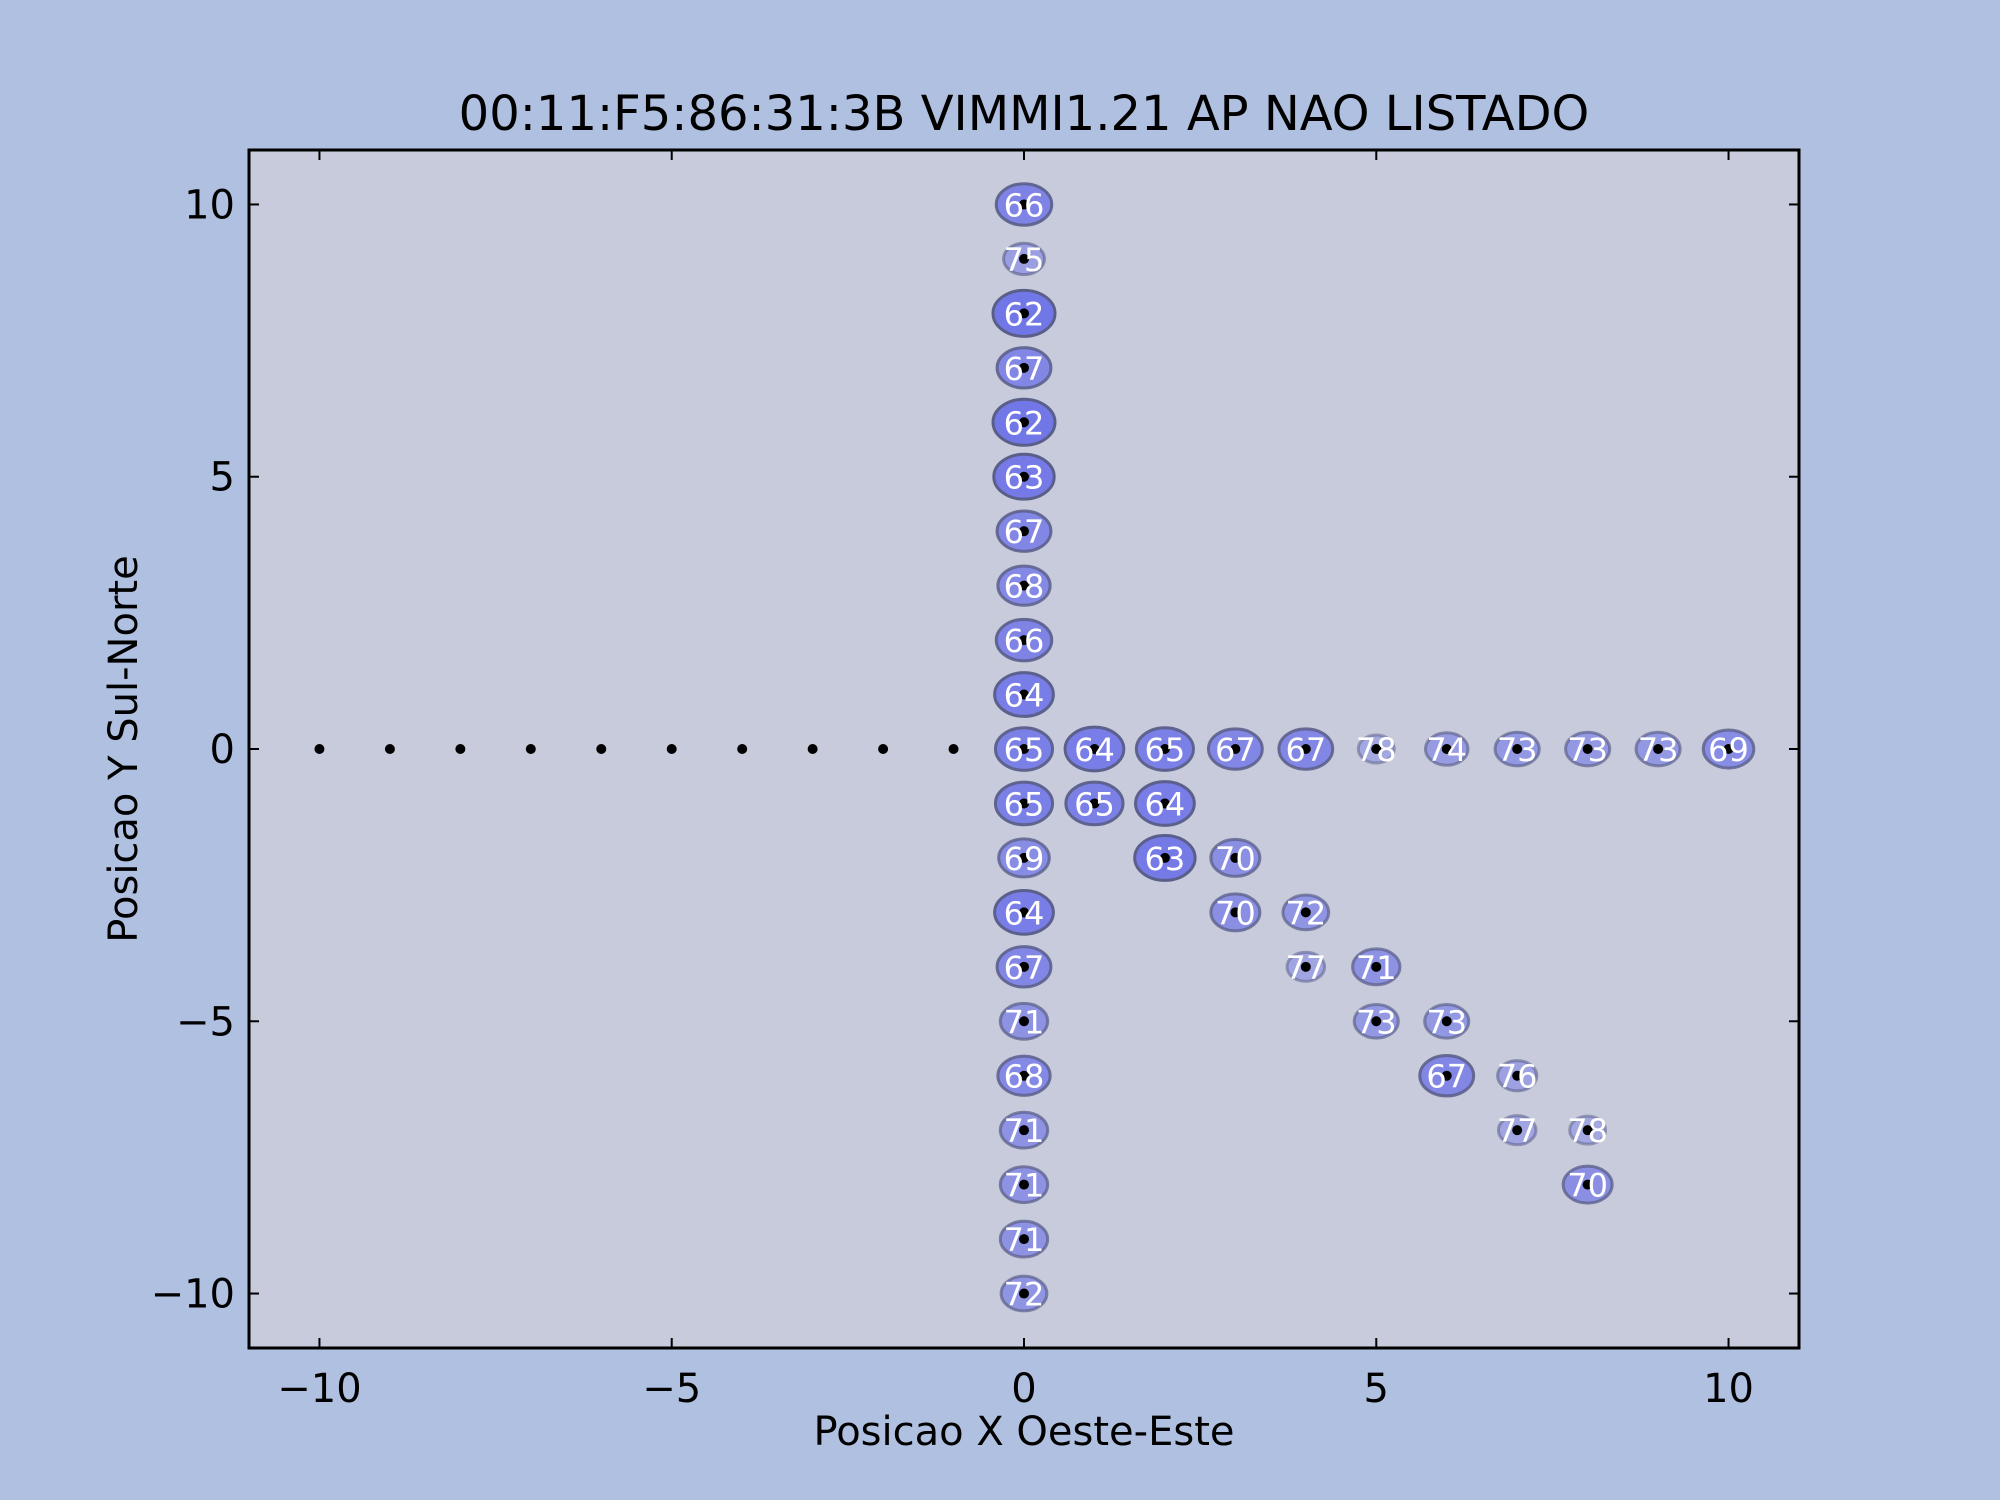 This screenshot has height=1500, width=2000. I want to click on y-tick-label: 5, so click(222, 478).